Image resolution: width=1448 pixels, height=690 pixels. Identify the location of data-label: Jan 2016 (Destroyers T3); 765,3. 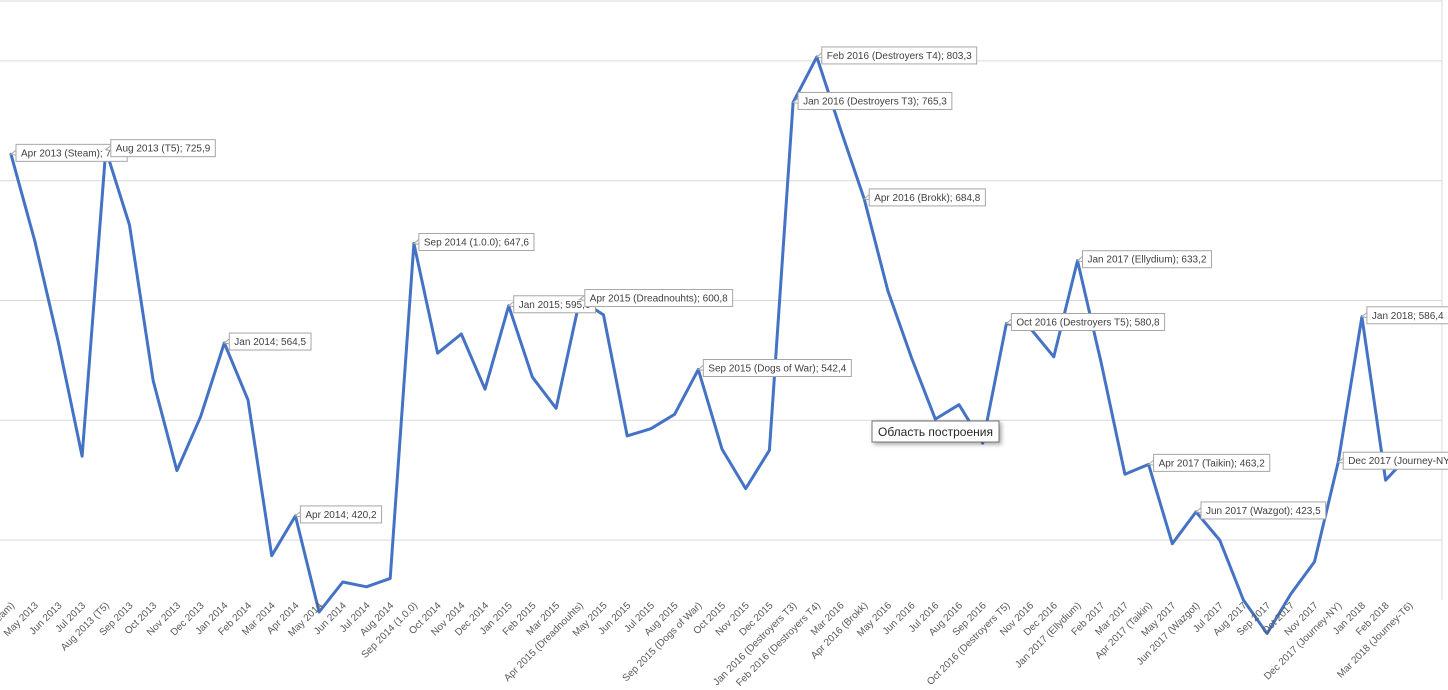
(872, 100).